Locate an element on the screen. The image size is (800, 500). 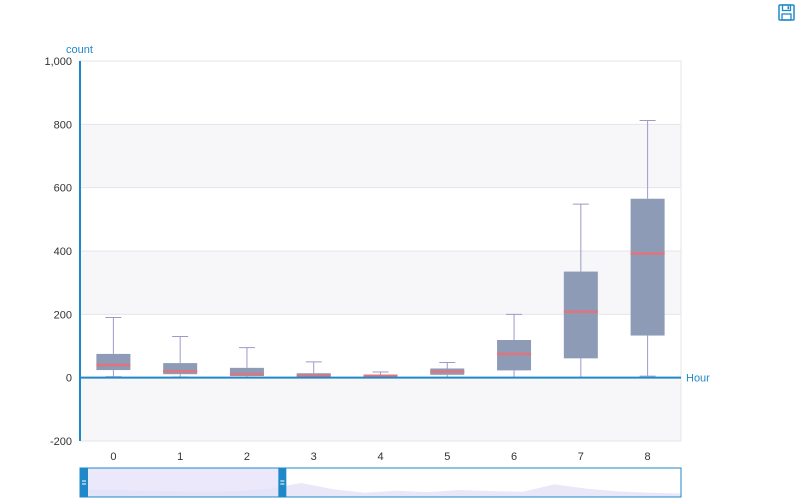
x-tick-label: 3 is located at coordinates (314, 457).